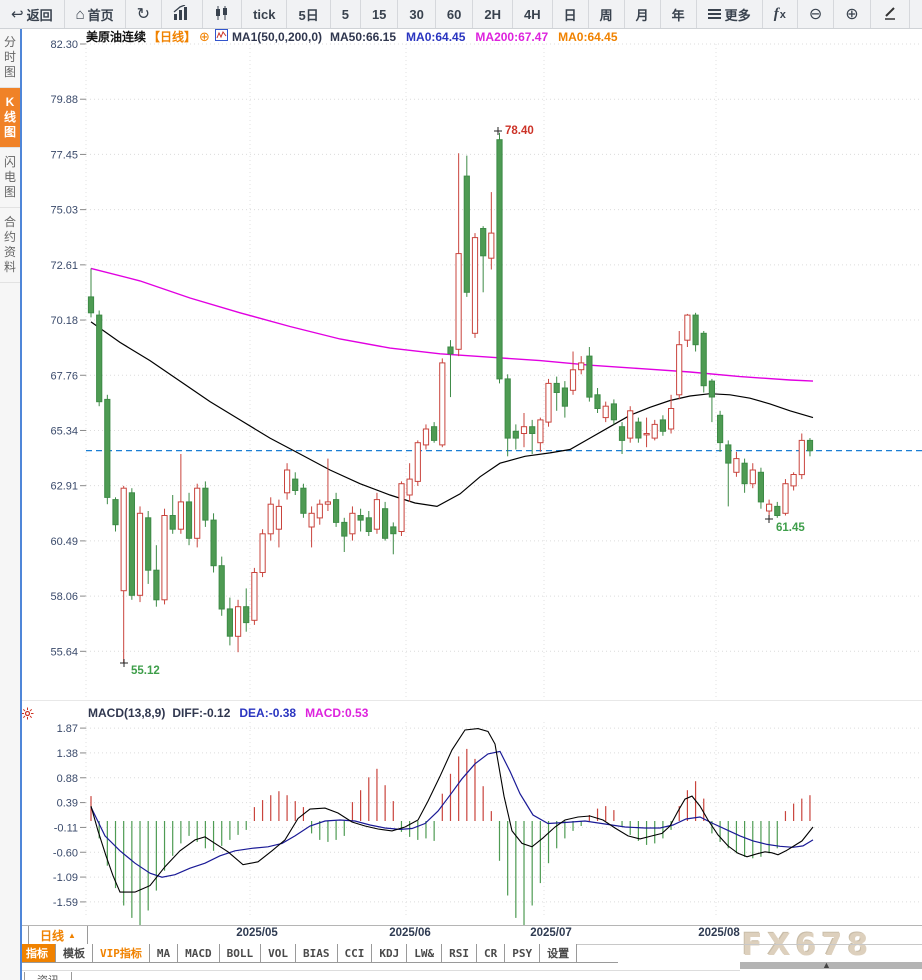 The image size is (922, 980). I want to click on ma-settings-icon, so click(221, 36).